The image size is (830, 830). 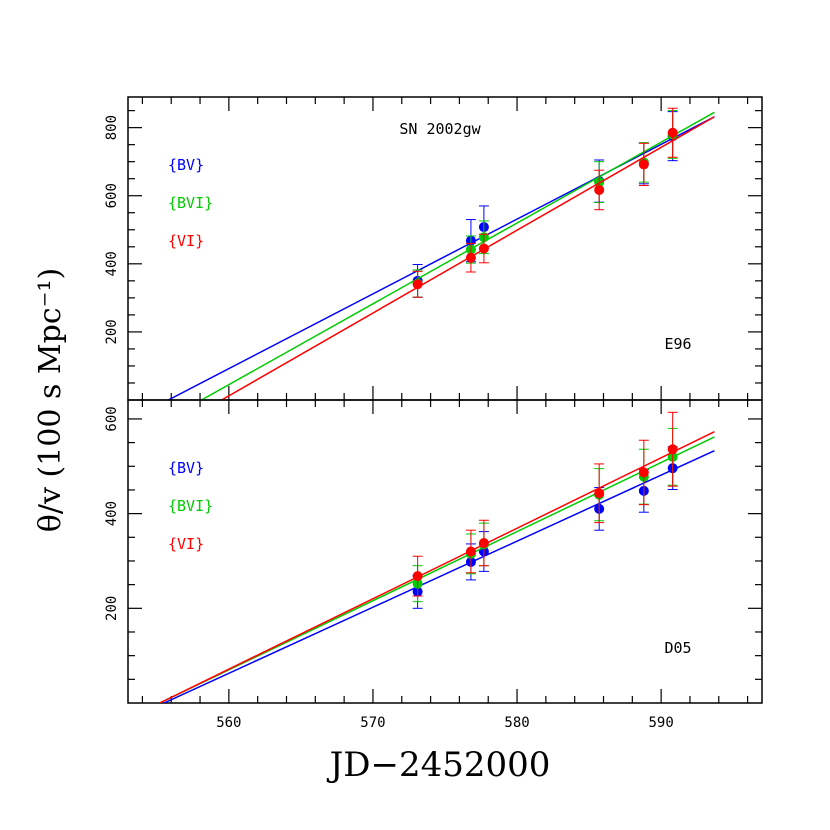 I want to click on panel-label-bottom: D05, so click(x=677, y=648).